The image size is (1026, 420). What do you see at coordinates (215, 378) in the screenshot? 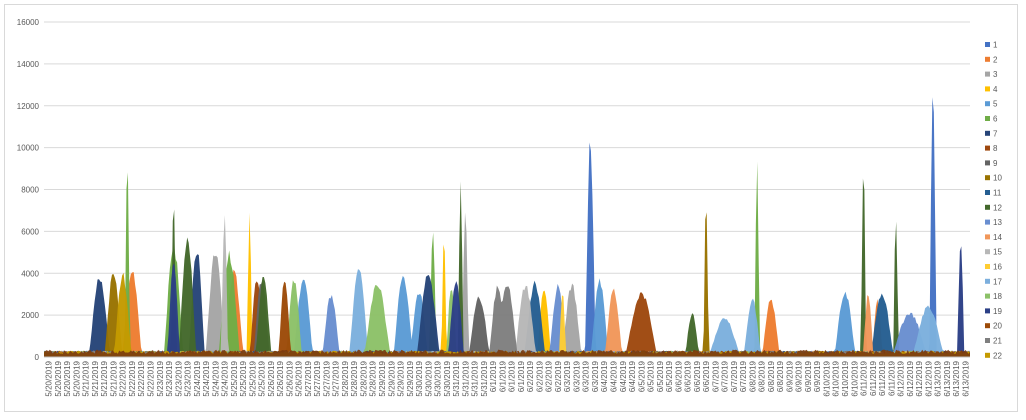
I see `x-tick-label-18: 5/24/2019` at bounding box center [215, 378].